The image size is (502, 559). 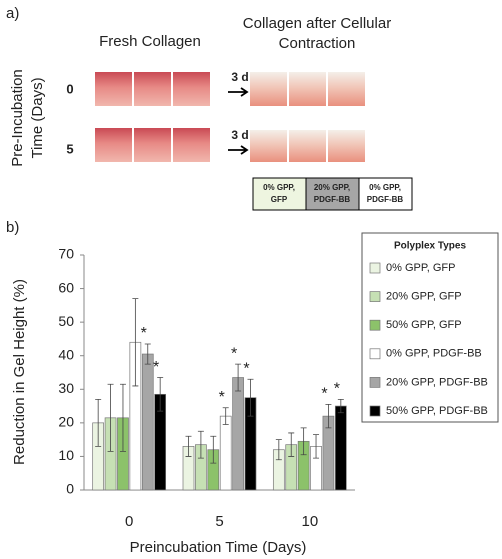 I want to click on y-tick-label: 60, so click(x=66, y=287).